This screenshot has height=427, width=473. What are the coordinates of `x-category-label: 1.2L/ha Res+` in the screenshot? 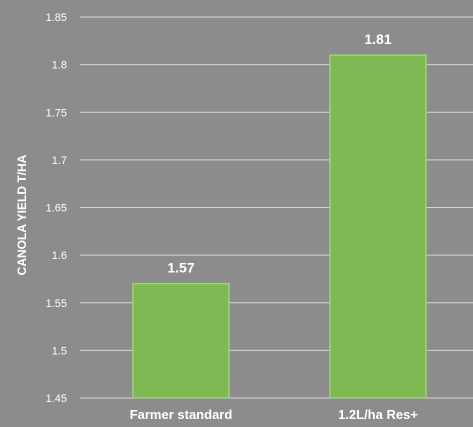 It's located at (378, 414).